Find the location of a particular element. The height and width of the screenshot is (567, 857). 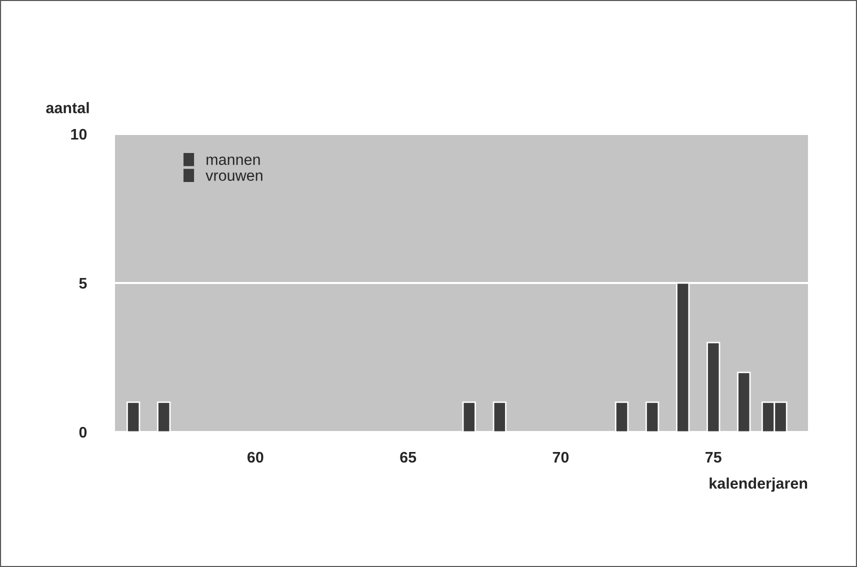

x-tick-label: 65 is located at coordinates (408, 457).